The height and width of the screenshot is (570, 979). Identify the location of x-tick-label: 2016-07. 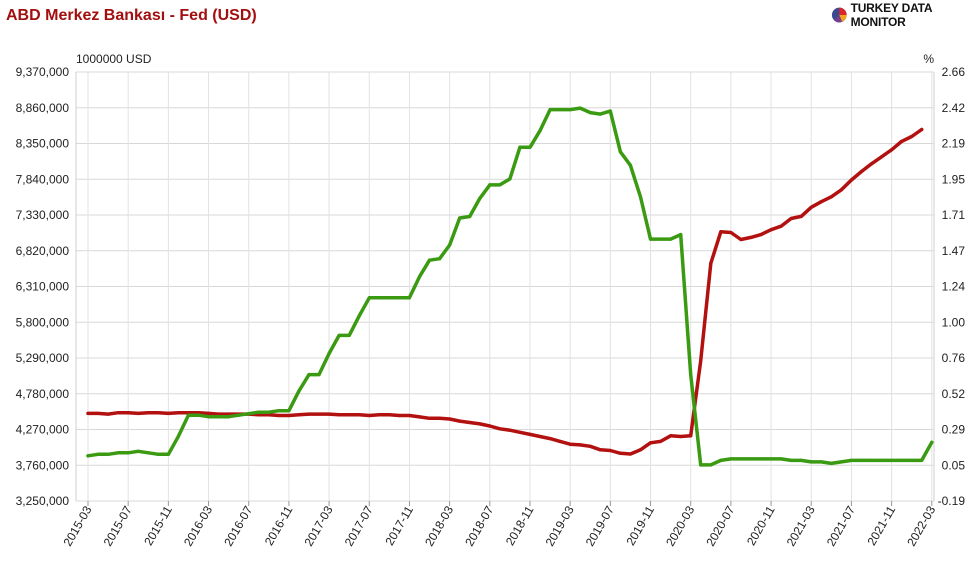
(238, 525).